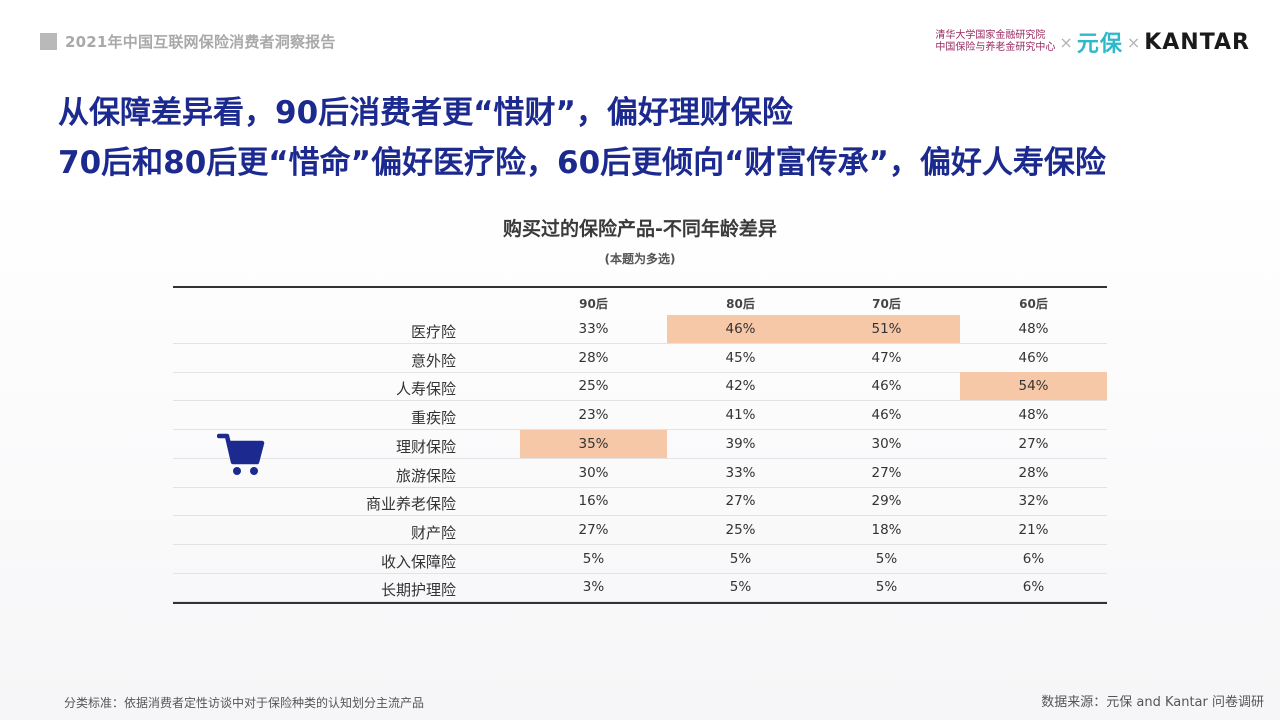 Image resolution: width=1280 pixels, height=720 pixels. Describe the element at coordinates (740, 415) in the screenshot. I see `value-cell: 41%` at that location.